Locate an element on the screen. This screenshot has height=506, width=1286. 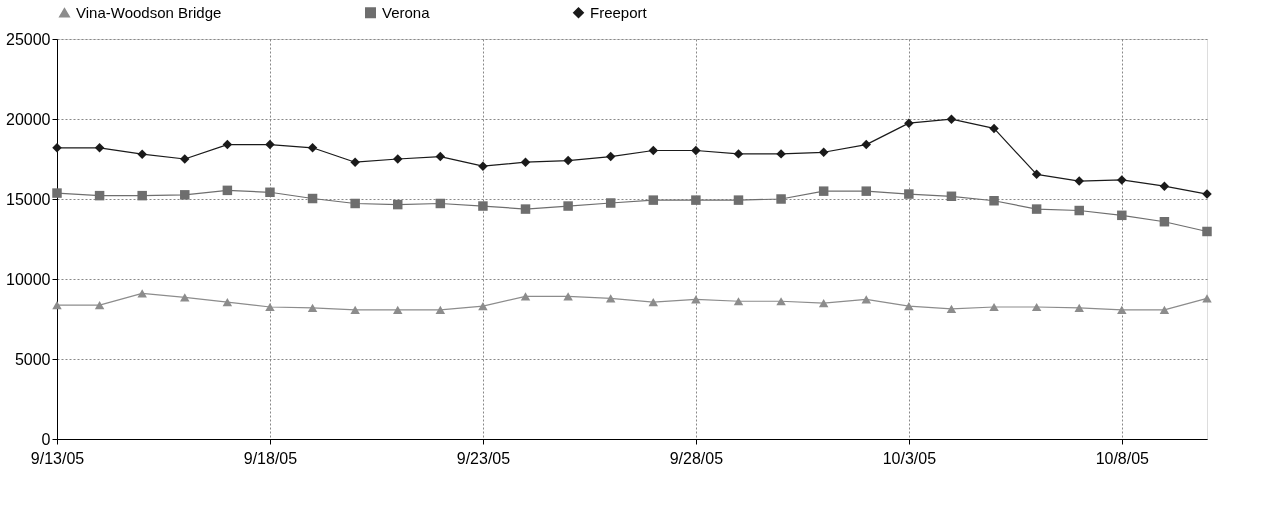
y-tick-label: 15000 is located at coordinates (28, 199).